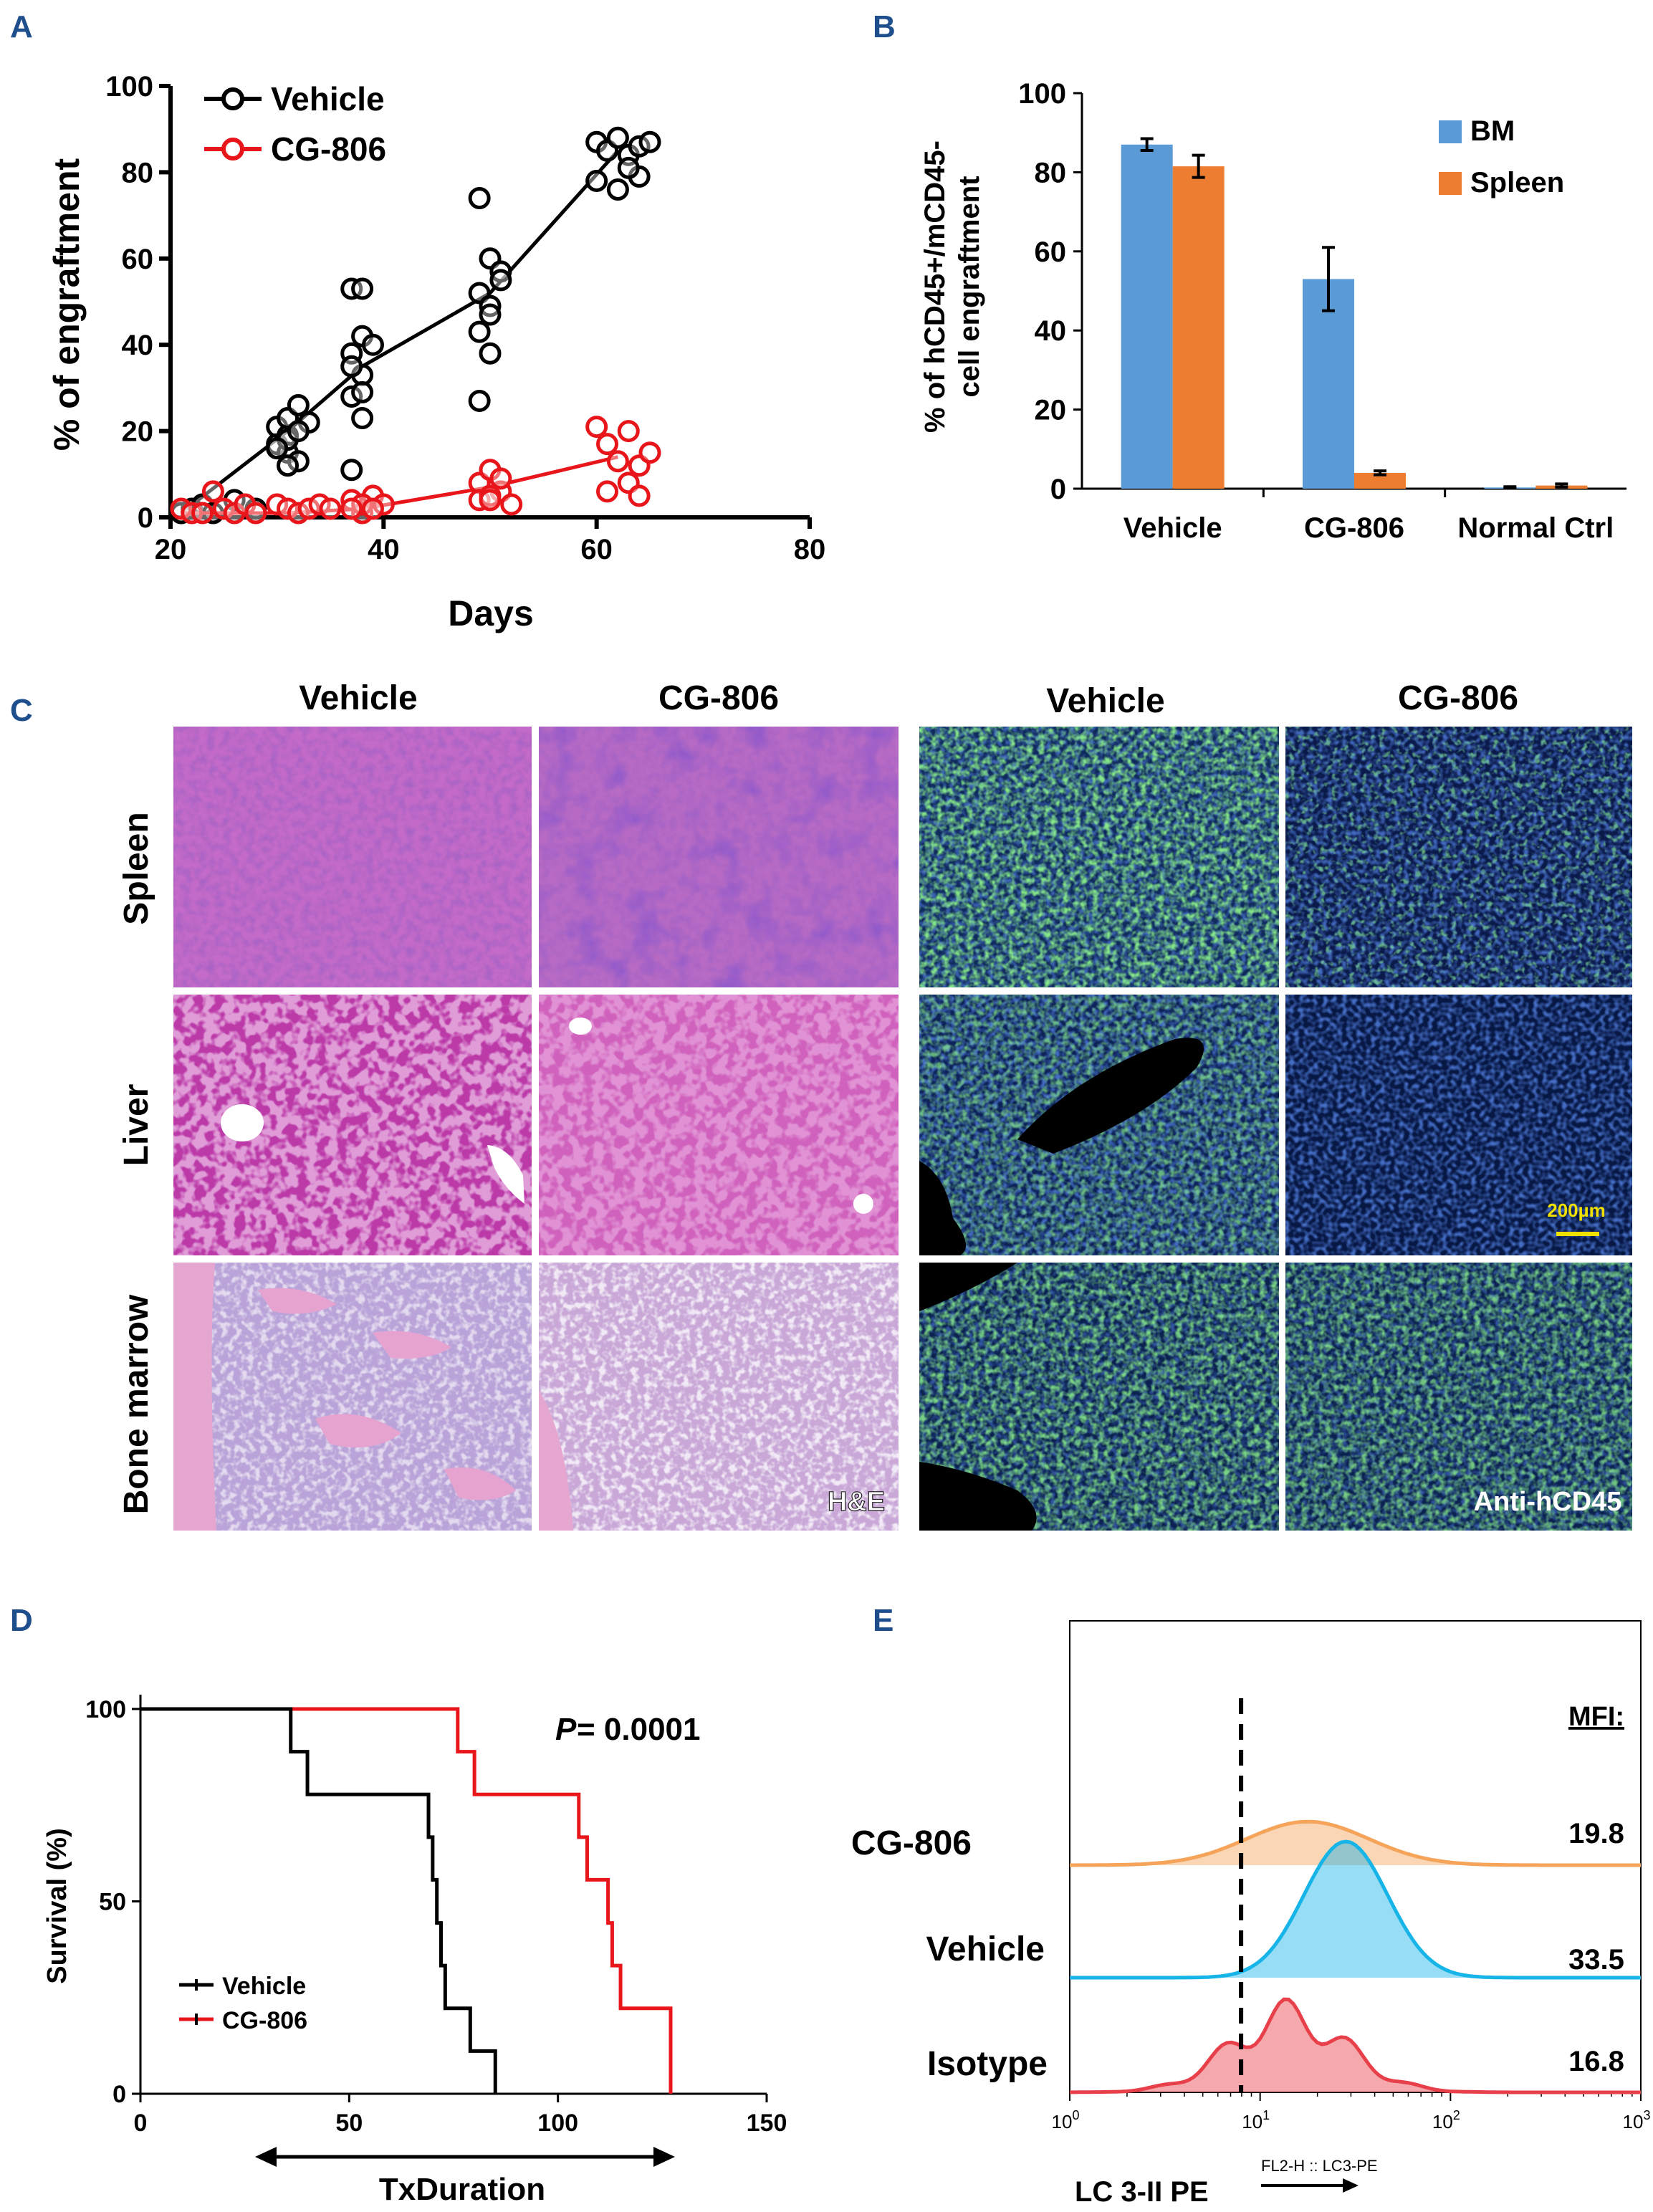 Image resolution: width=1653 pixels, height=2212 pixels. What do you see at coordinates (719, 698) in the screenshot?
I see `c-col-he-cg806: CG-806` at bounding box center [719, 698].